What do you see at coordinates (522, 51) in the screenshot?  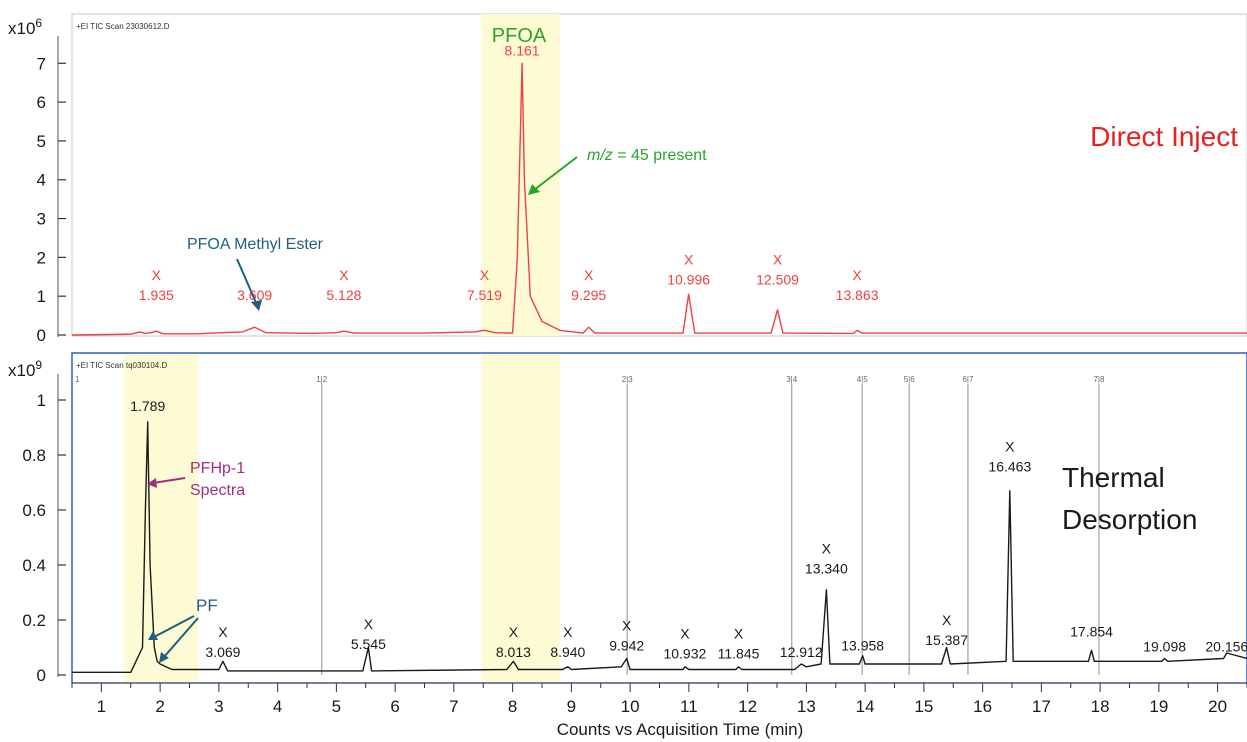 I see `top-peak-label: 8.161` at bounding box center [522, 51].